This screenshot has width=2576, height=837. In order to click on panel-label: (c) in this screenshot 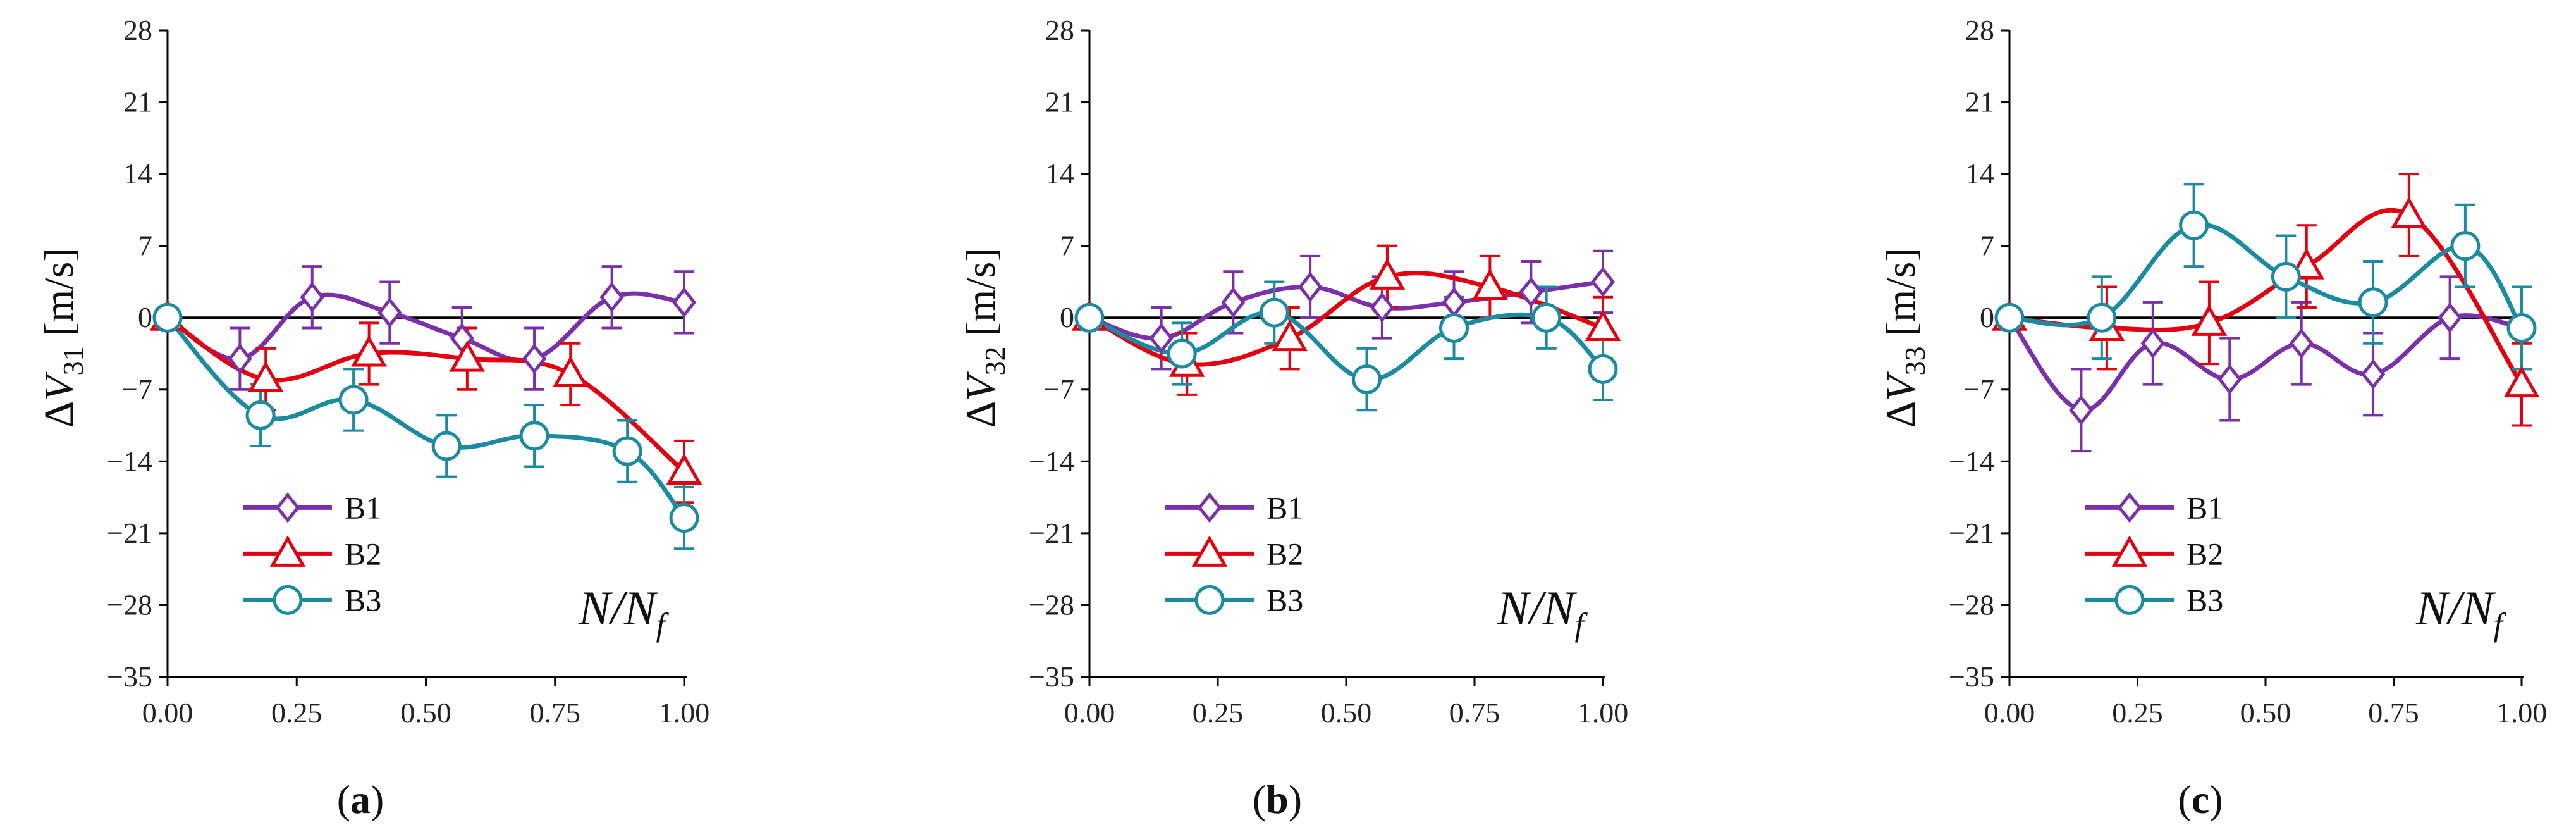, I will do `click(2200, 800)`.